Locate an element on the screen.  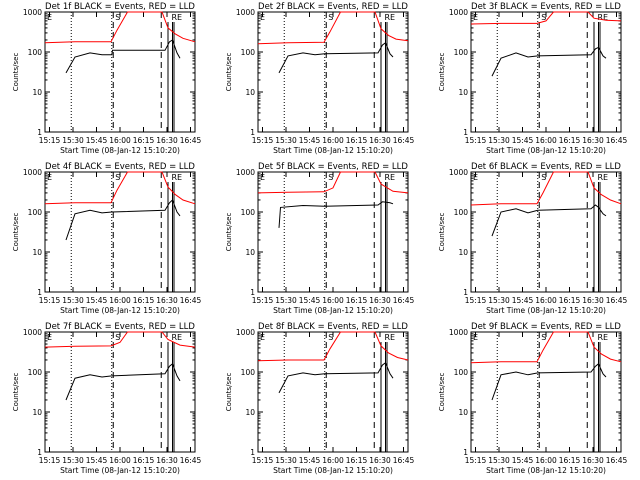
panel-title: Det 3f BLACK = Events, RED = LLD is located at coordinates (546, 7).